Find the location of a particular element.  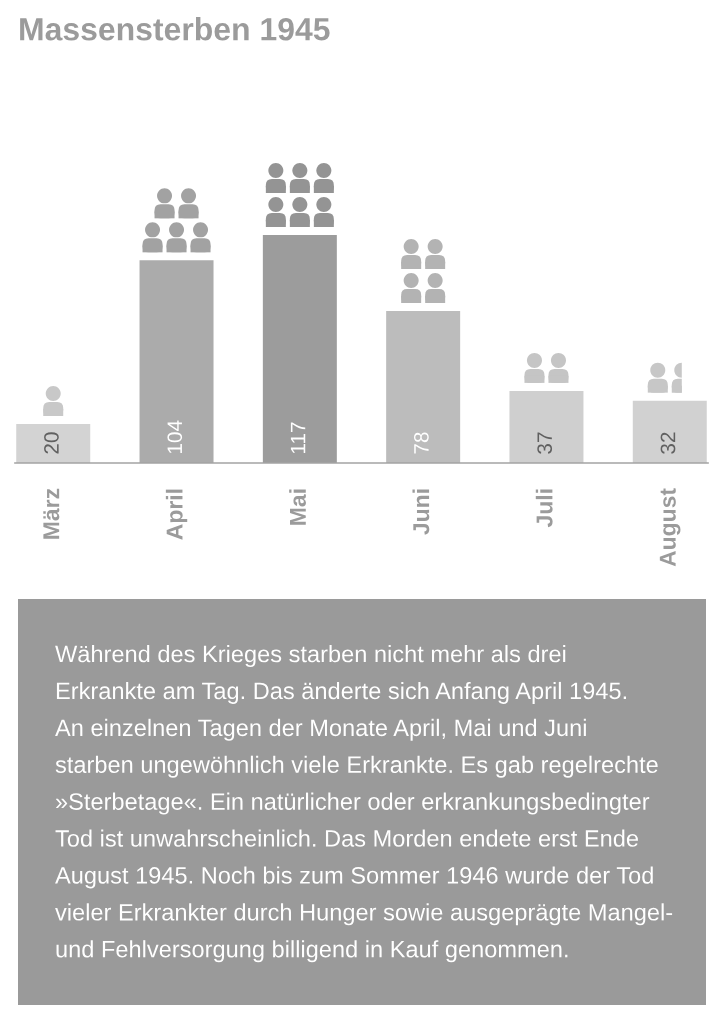

x-tick-label: Juni is located at coordinates (421, 512).